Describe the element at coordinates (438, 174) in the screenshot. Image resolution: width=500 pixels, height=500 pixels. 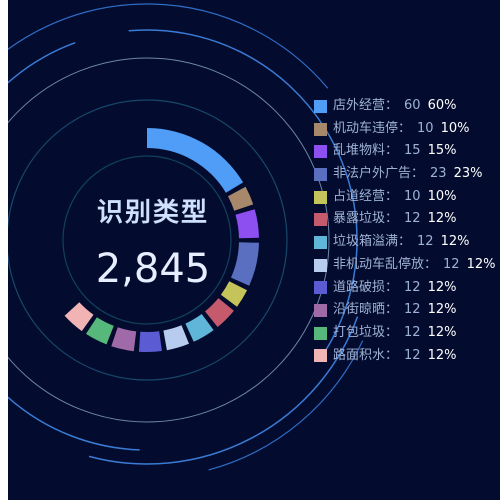
I see `legend-value: 23` at that location.